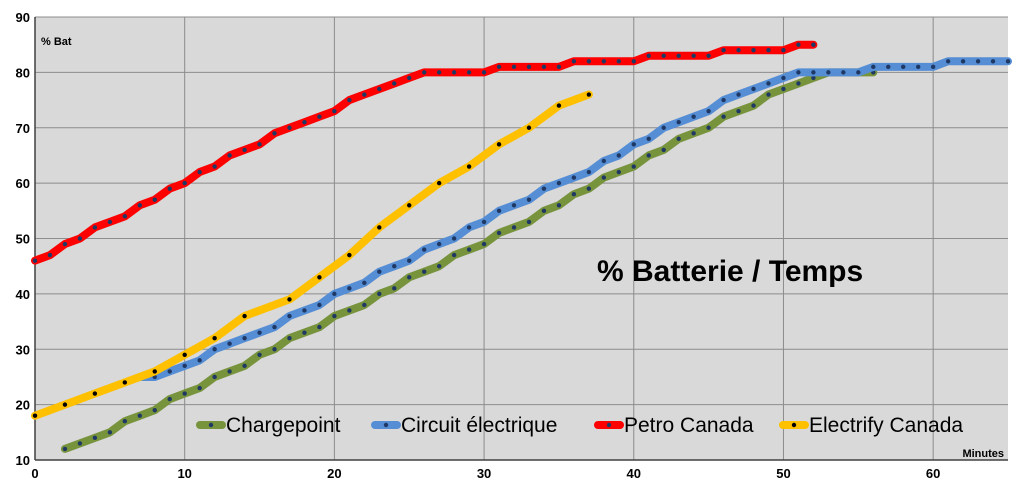  What do you see at coordinates (23, 239) in the screenshot?
I see `y-tick-label: 50` at bounding box center [23, 239].